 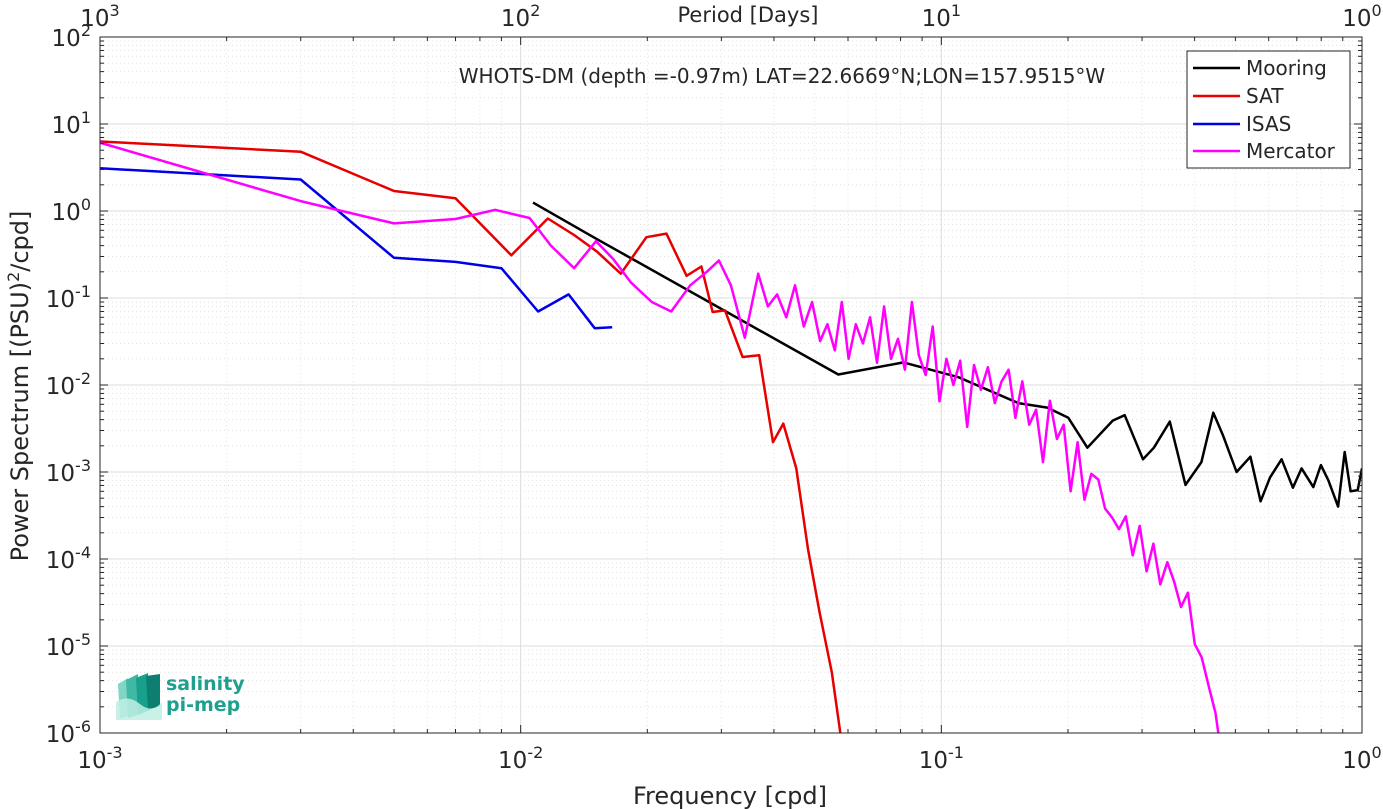 What do you see at coordinates (71, 210) in the screenshot?
I see `y-tick-label: 10⁰` at bounding box center [71, 210].